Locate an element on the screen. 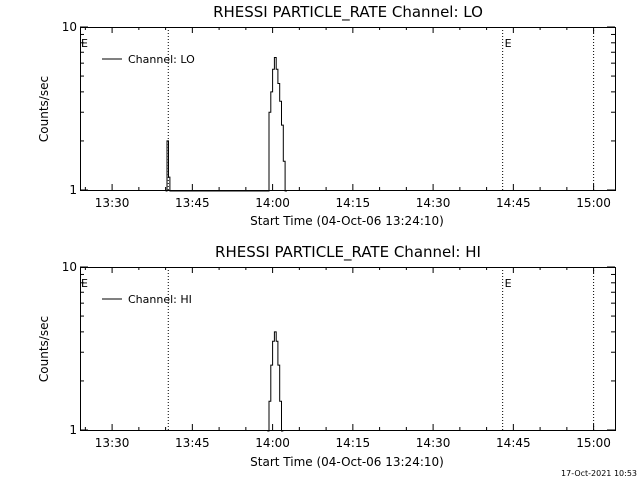 Image resolution: width=640 pixels, height=480 pixels. chart-title: RHESSI PARTICLE_RATE Channel: HI is located at coordinates (348, 252).